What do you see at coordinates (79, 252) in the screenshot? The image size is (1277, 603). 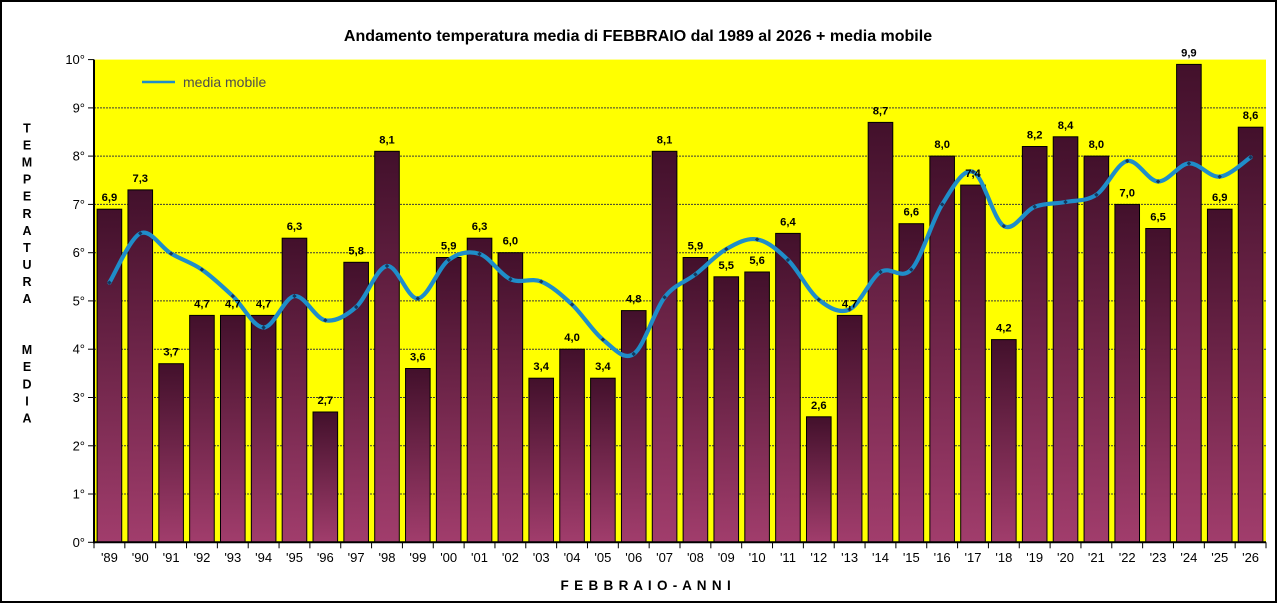 I see `svg-text: 6°` at bounding box center [79, 252].